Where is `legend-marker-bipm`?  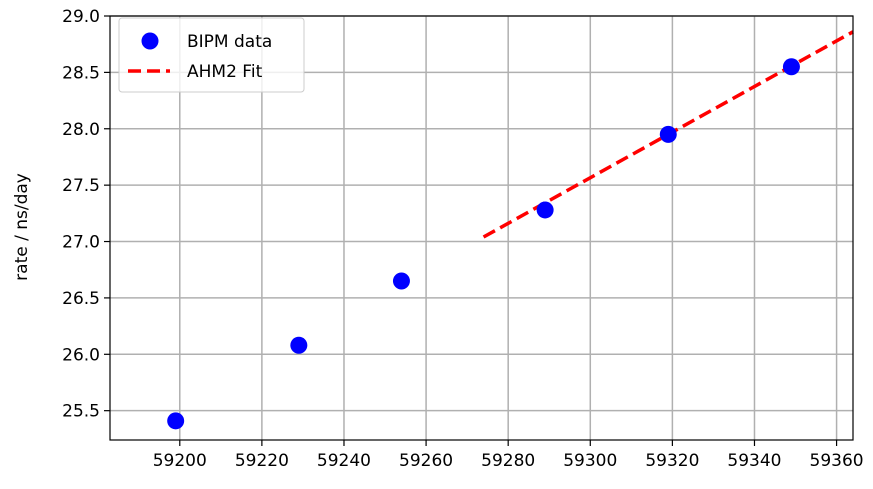
legend-marker-bipm is located at coordinates (150, 41).